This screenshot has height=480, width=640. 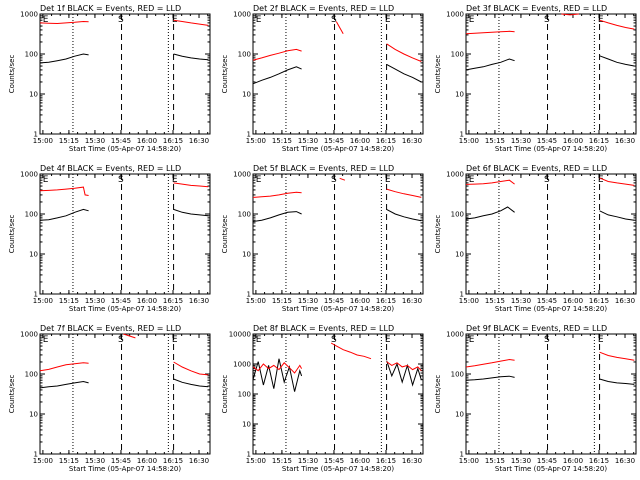 What do you see at coordinates (547, 340) in the screenshot?
I see `state-marker-s: S` at bounding box center [547, 340].